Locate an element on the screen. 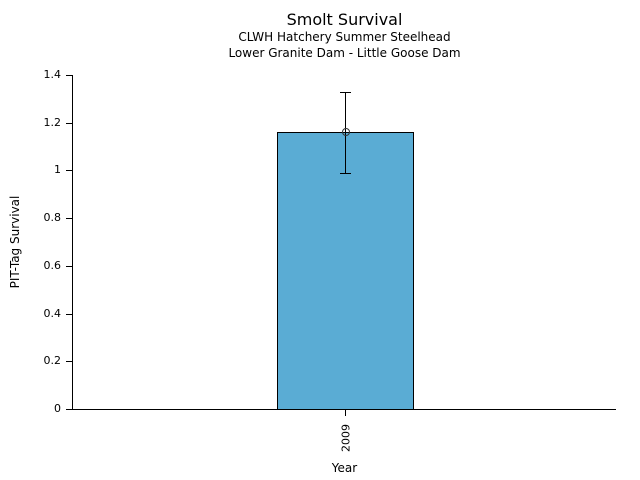 This screenshot has width=640, height=480. chart-subtitle-line2: Lower Granite Dam - Little Goose Dam is located at coordinates (344, 53).